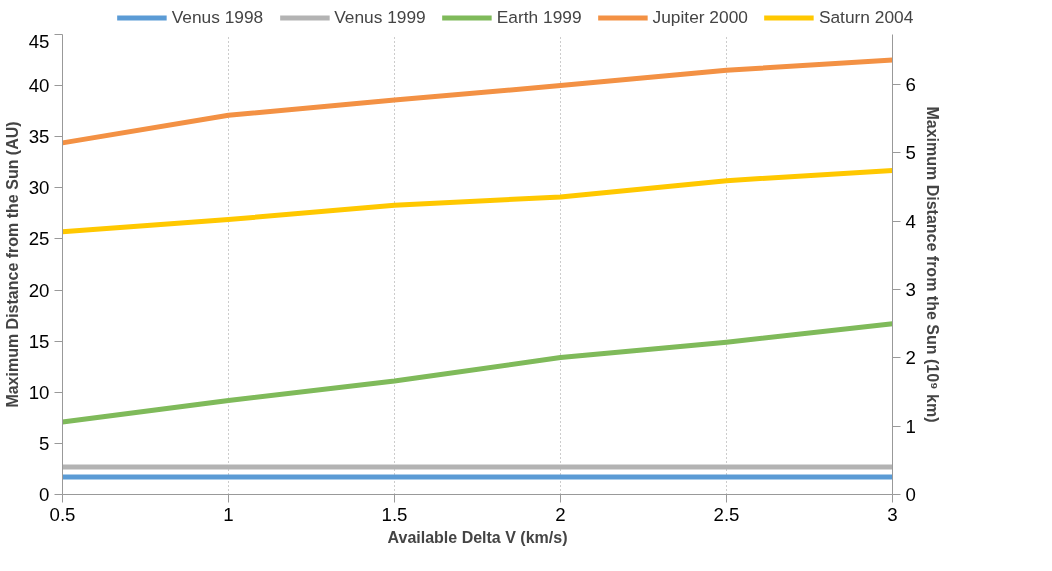 This screenshot has width=1052, height=571. What do you see at coordinates (39, 41) in the screenshot?
I see `y-tick-label: 45` at bounding box center [39, 41].